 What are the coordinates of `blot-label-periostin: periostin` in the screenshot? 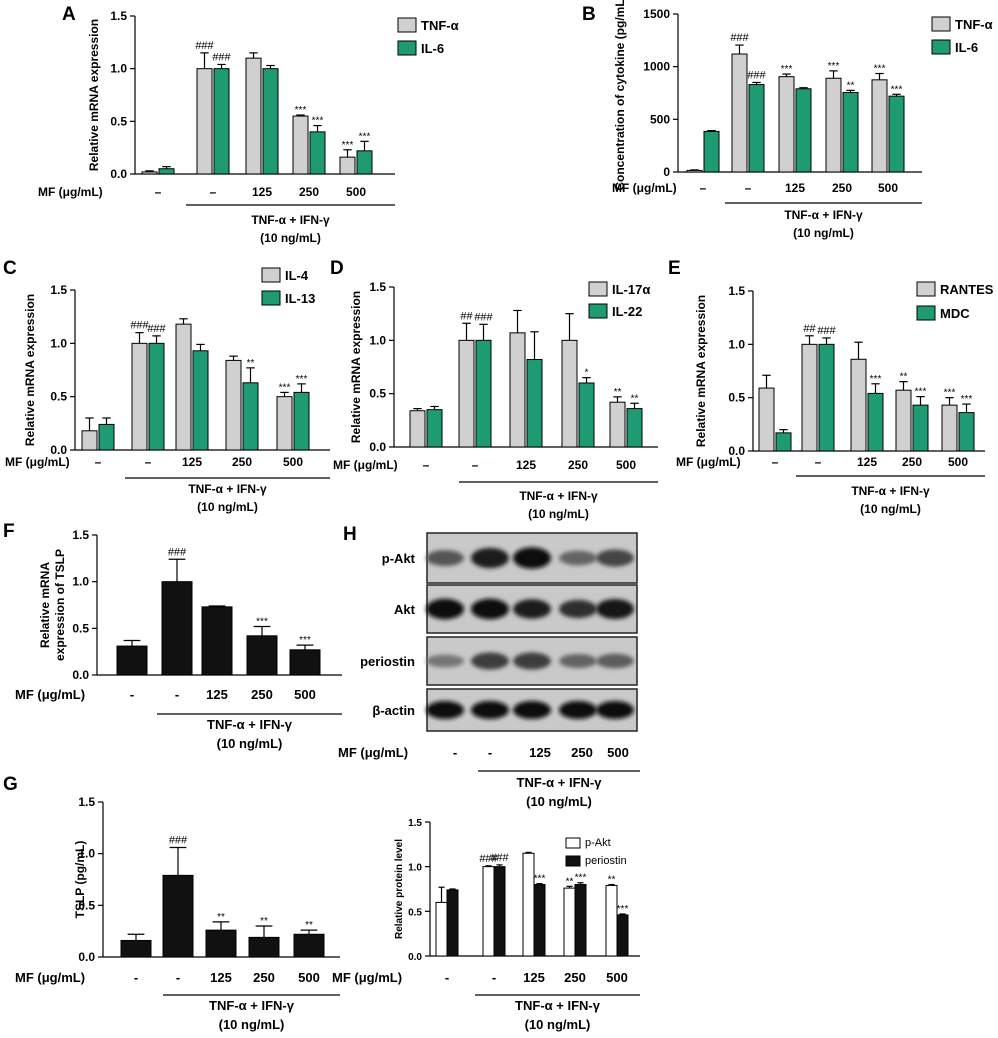 It's located at (387, 661).